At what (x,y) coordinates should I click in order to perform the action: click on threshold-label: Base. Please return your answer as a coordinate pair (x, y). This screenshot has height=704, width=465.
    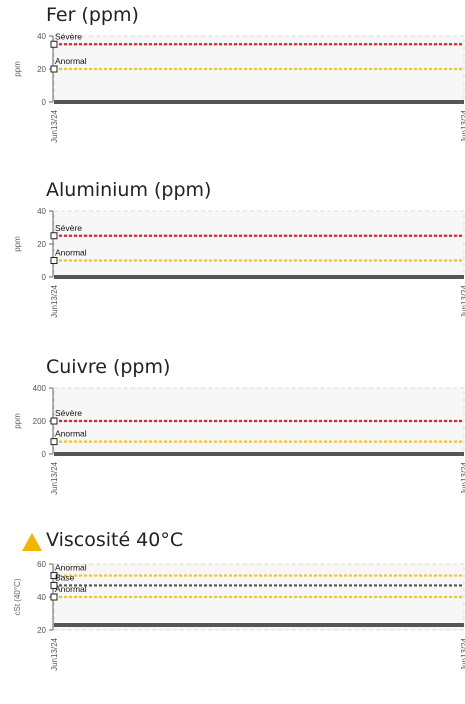
    Looking at the image, I should click on (65, 577).